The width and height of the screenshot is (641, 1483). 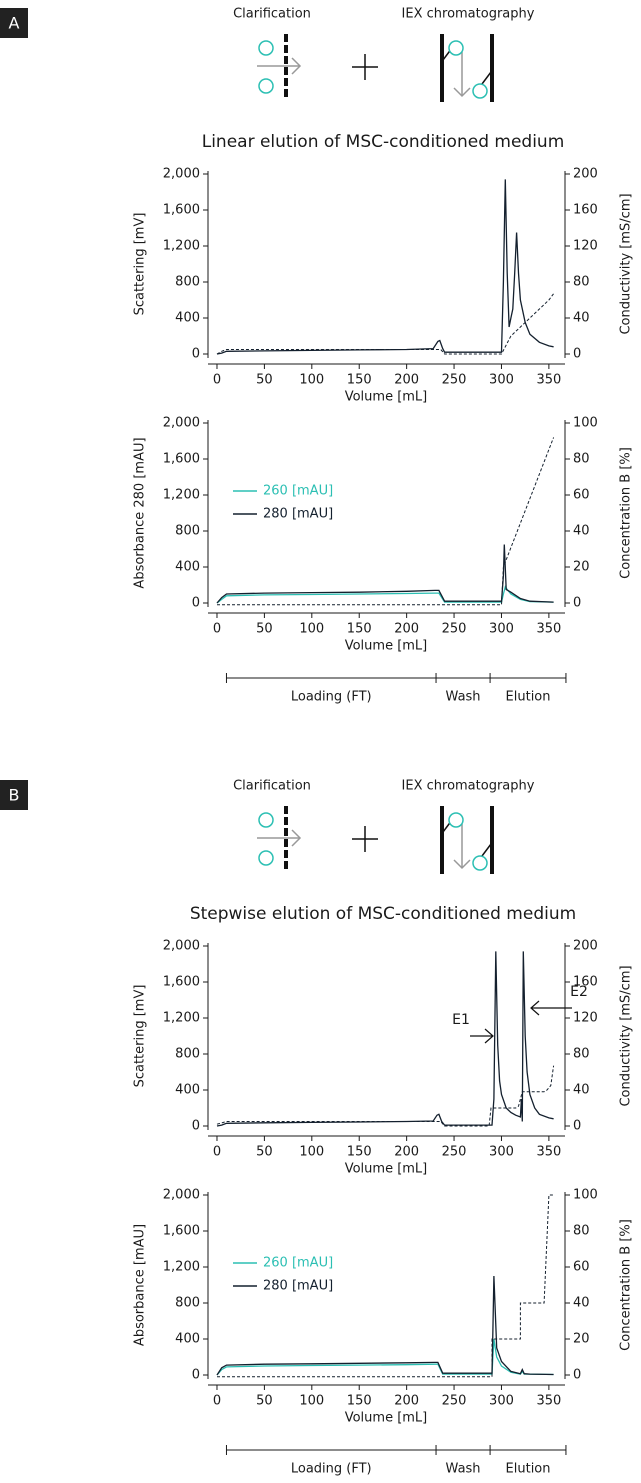 I want to click on y-axis-label: Absorbance 280 [mAU], so click(x=140, y=512).